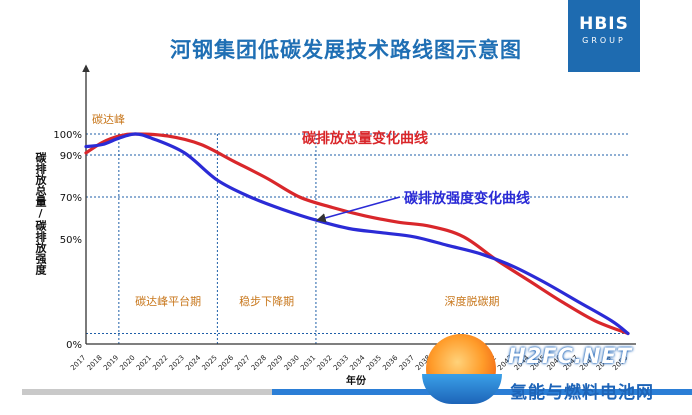 The height and width of the screenshot is (415, 692). Describe the element at coordinates (570, 356) in the screenshot. I see `watermark-brand: H2FC.NET` at that location.